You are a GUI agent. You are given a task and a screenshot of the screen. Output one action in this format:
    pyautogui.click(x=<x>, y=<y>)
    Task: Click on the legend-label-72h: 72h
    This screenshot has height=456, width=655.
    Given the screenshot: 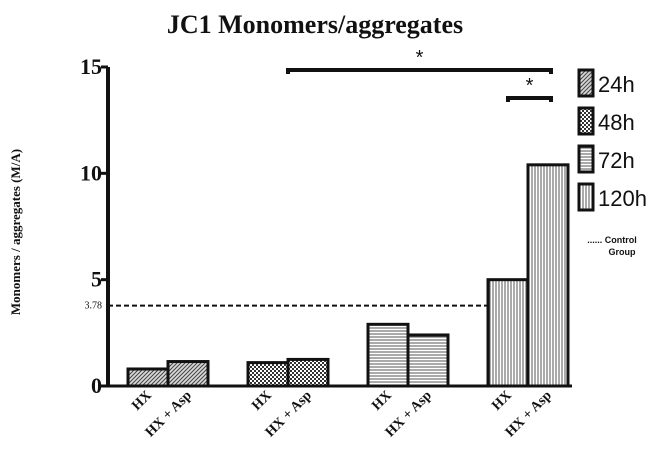 What is the action you would take?
    pyautogui.click(x=616, y=160)
    